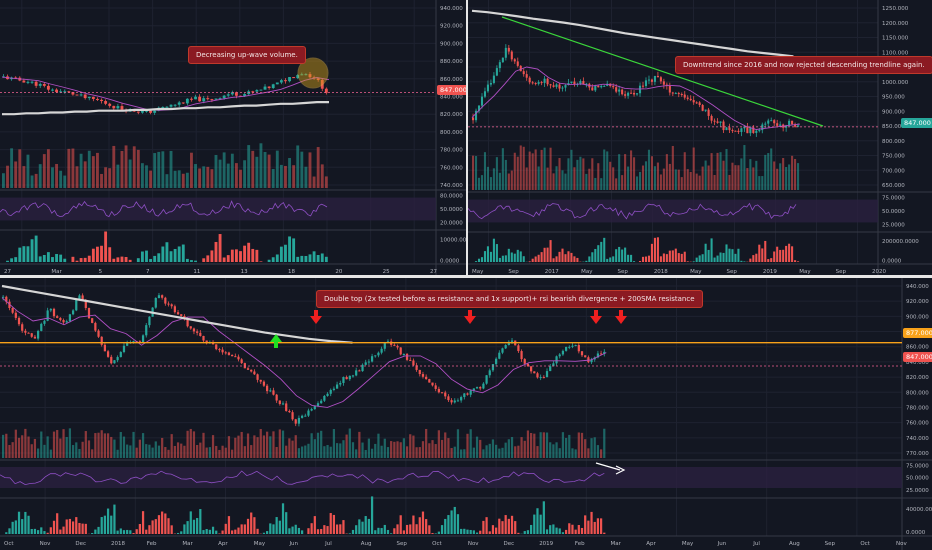 This screenshot has height=550, width=932. I want to click on price-axis-tick: 780.000, so click(451, 151).